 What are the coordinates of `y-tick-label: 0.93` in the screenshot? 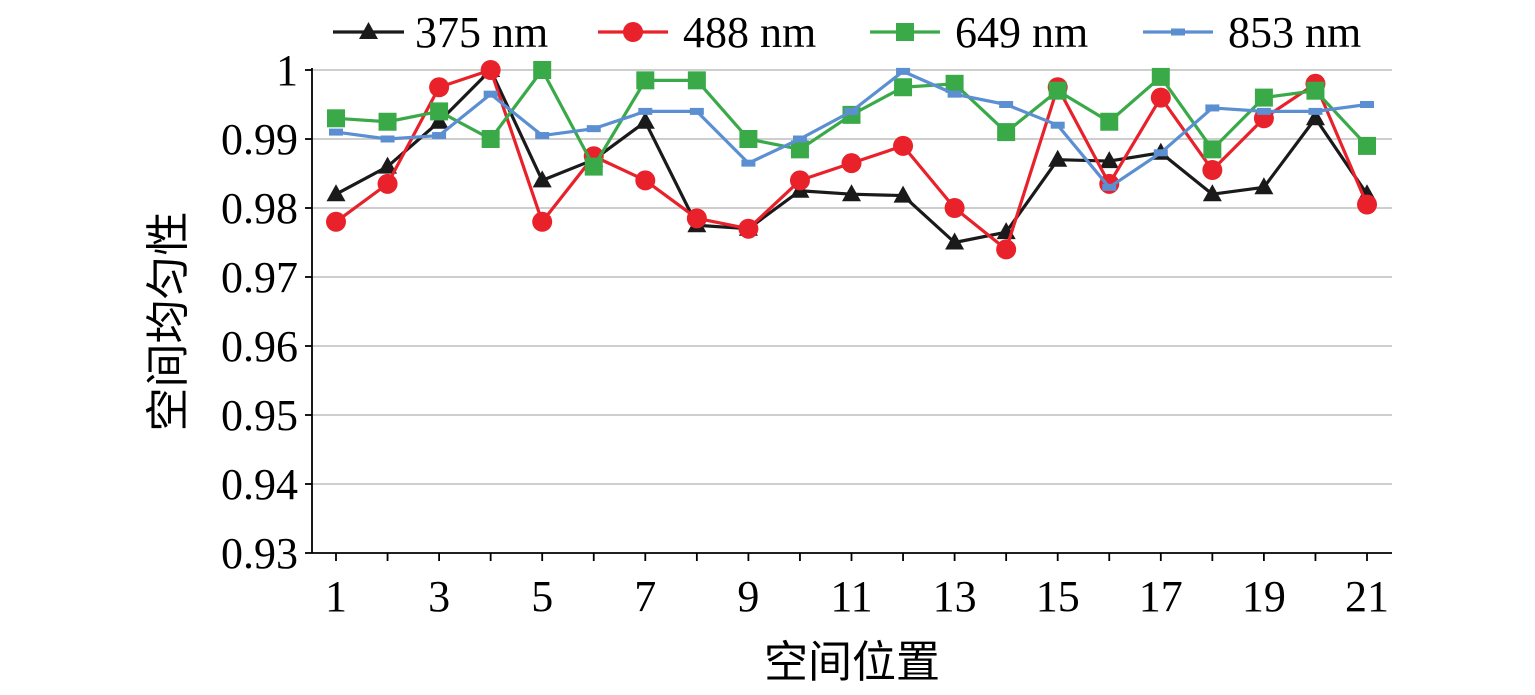 It's located at (259, 553).